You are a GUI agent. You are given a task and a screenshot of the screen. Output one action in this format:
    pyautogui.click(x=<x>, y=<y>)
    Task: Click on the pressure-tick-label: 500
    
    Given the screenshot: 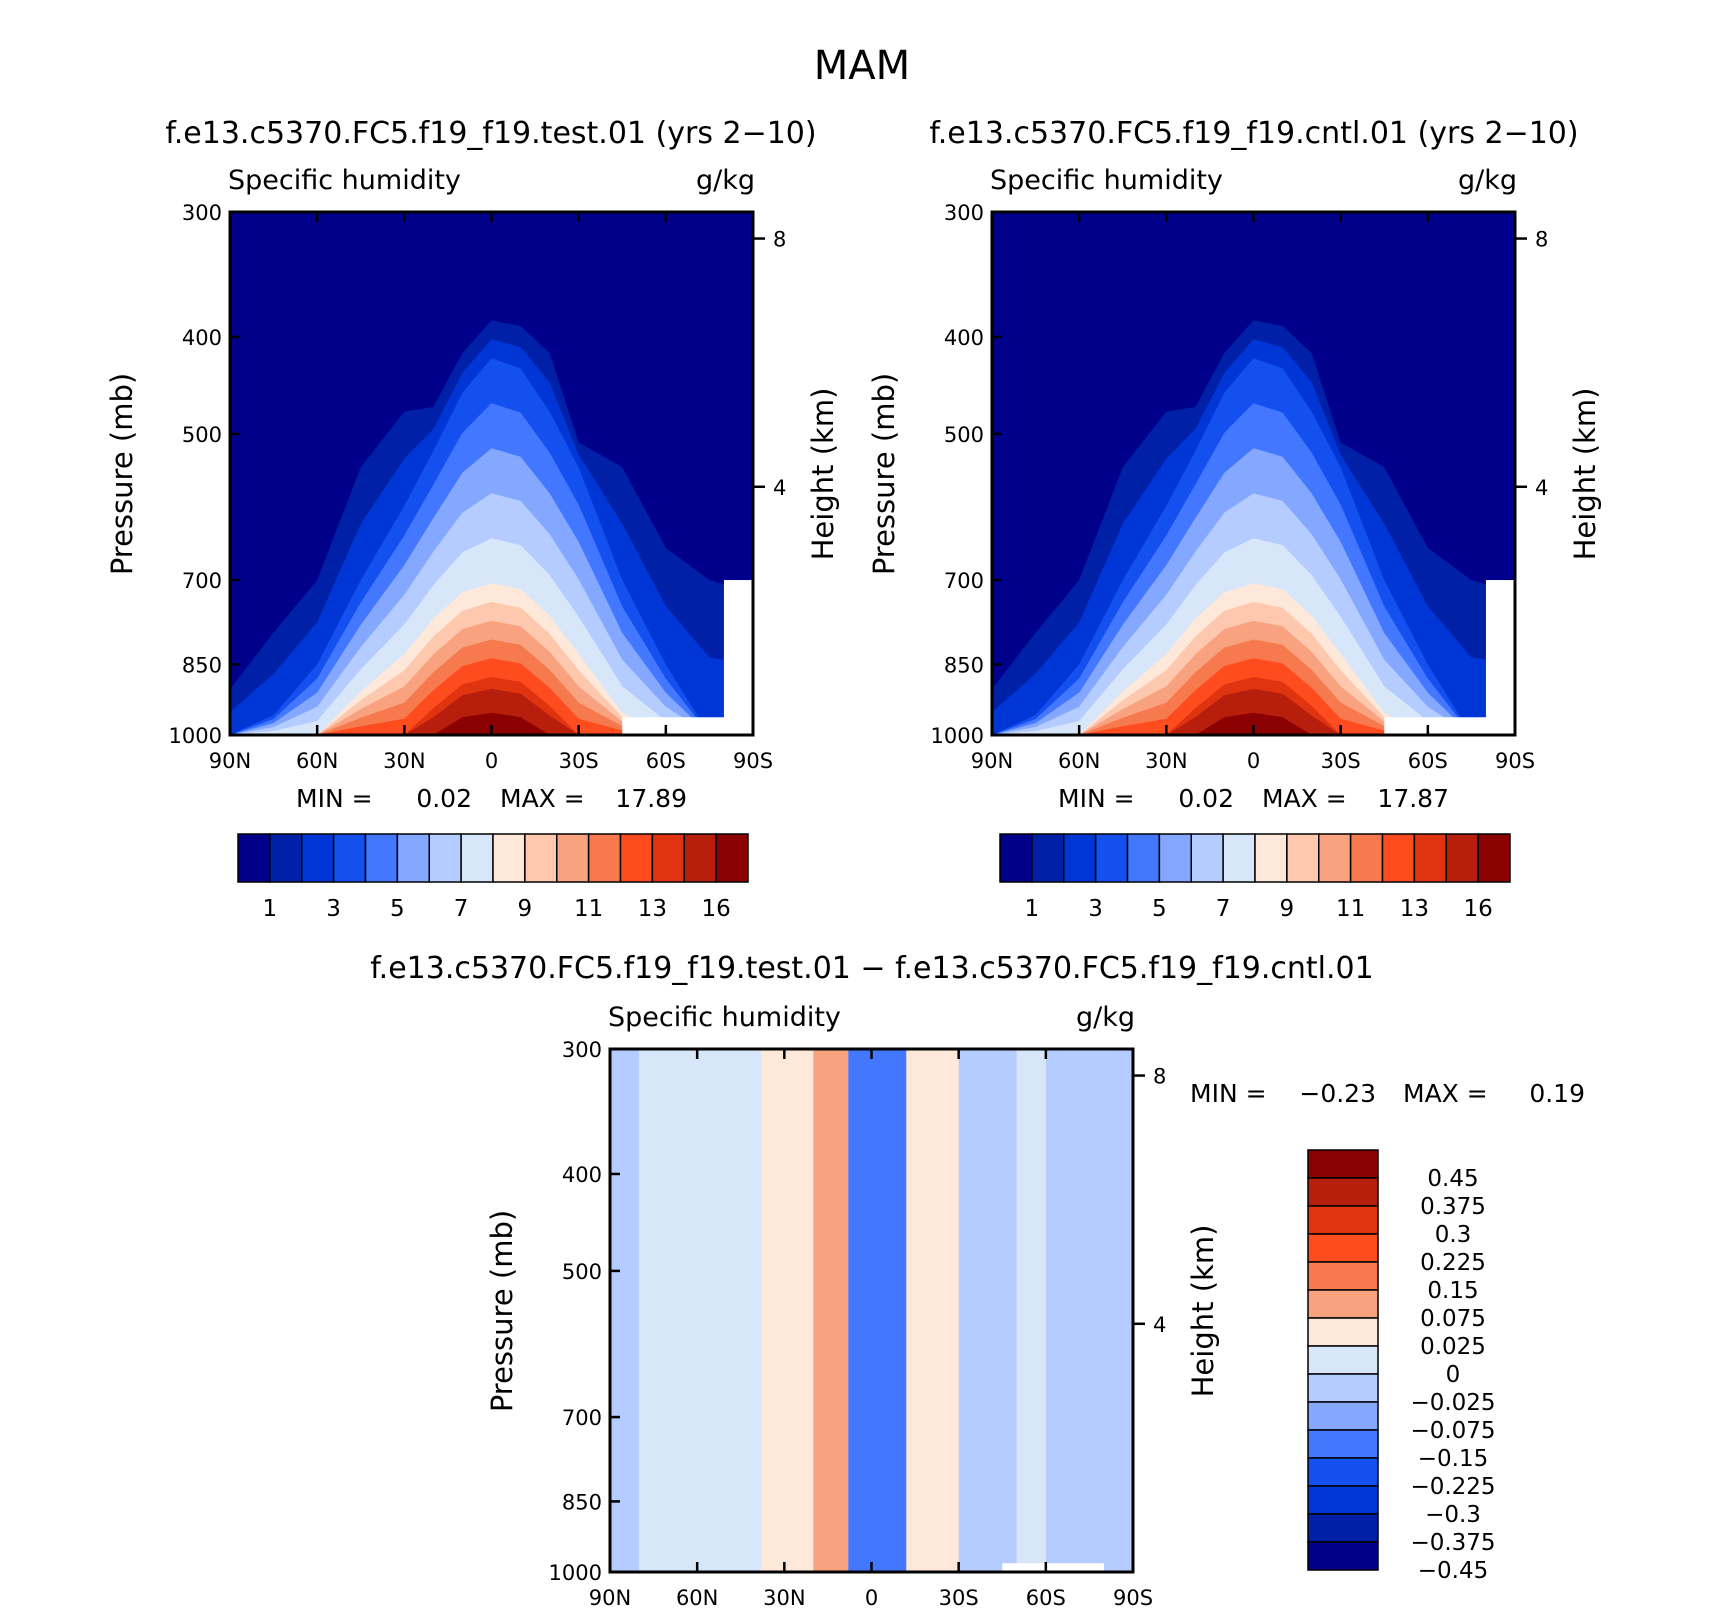 What is the action you would take?
    pyautogui.click(x=964, y=435)
    